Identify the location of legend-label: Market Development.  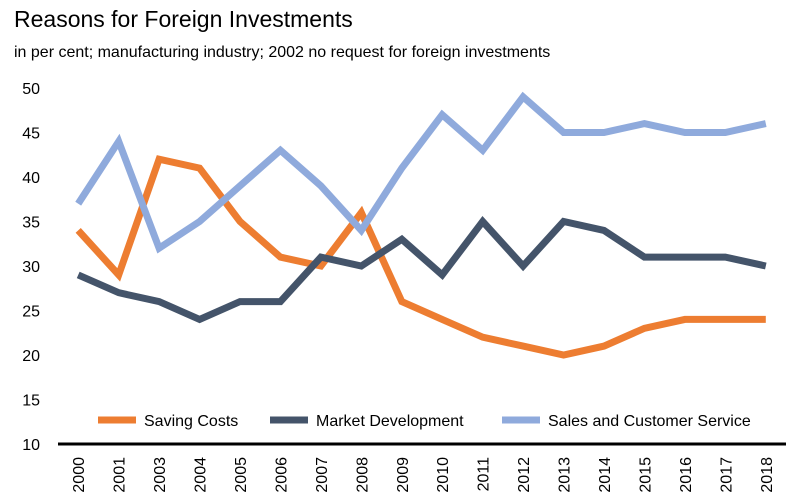
(390, 421).